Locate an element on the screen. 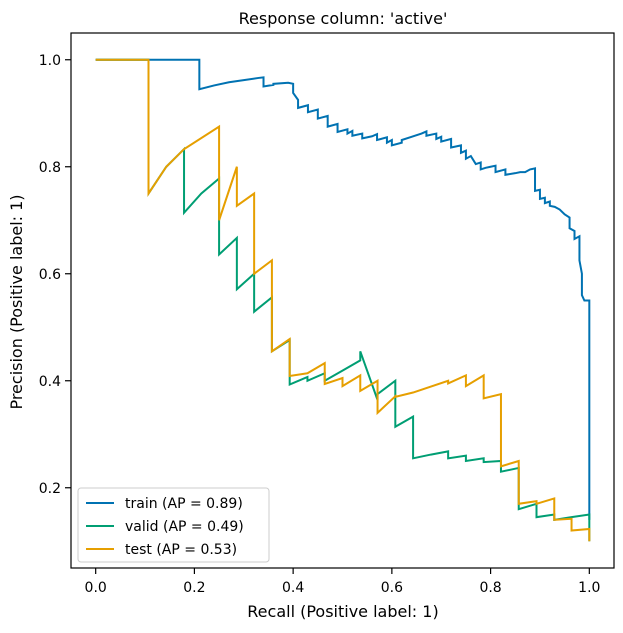  y-tick-label: 0.4 is located at coordinates (50, 382).